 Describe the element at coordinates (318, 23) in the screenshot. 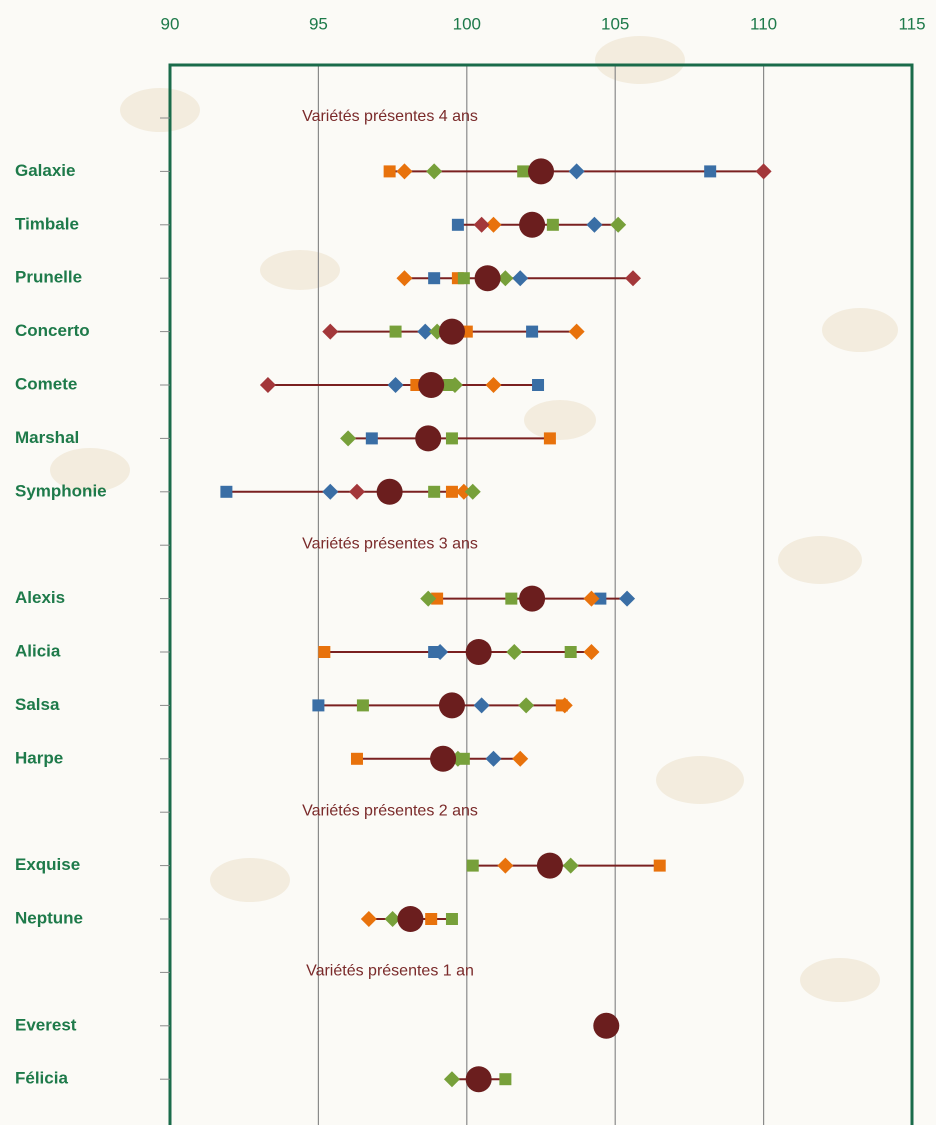

I see `x-tick-label: 95` at that location.